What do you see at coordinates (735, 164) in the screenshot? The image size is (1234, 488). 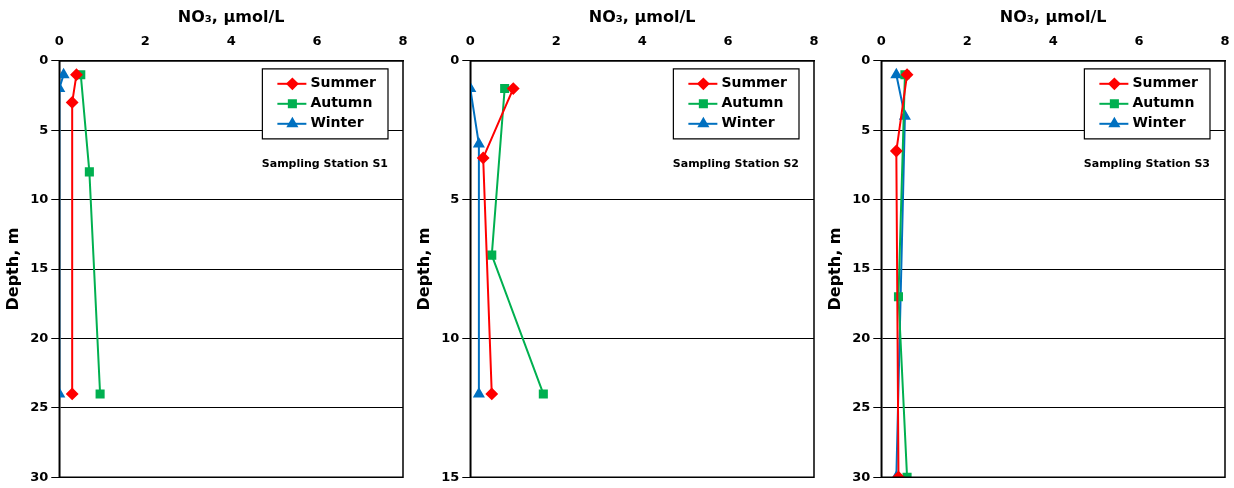 I see `annotation: Sampling Station S2` at bounding box center [735, 164].